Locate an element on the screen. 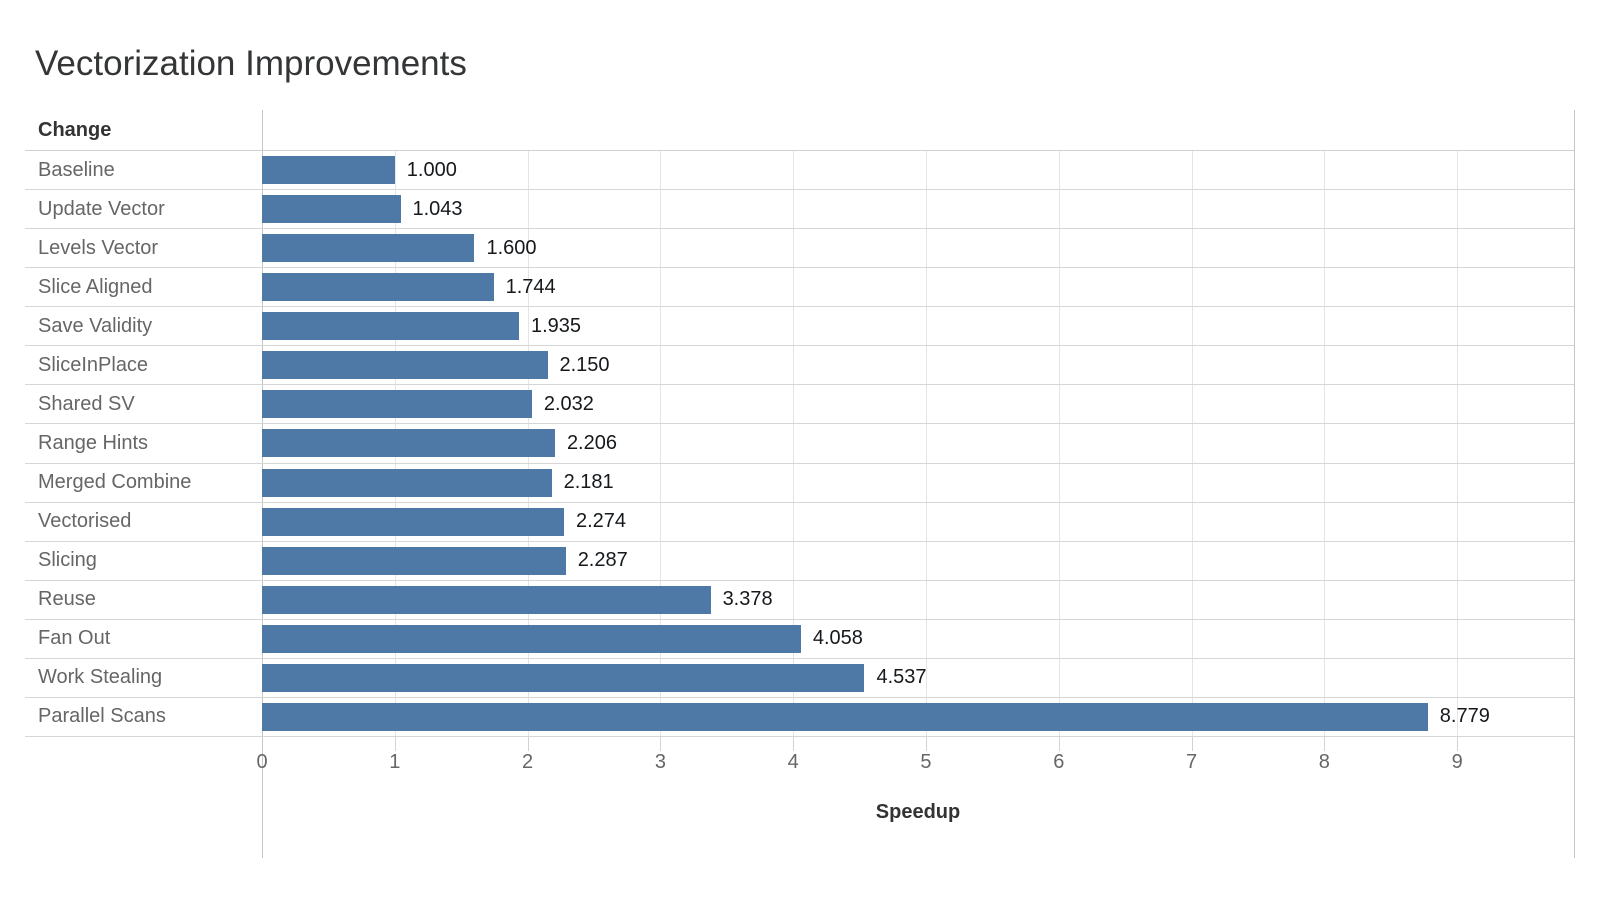 This screenshot has height=900, width=1600. row-plot-area: 2.206 is located at coordinates (918, 443).